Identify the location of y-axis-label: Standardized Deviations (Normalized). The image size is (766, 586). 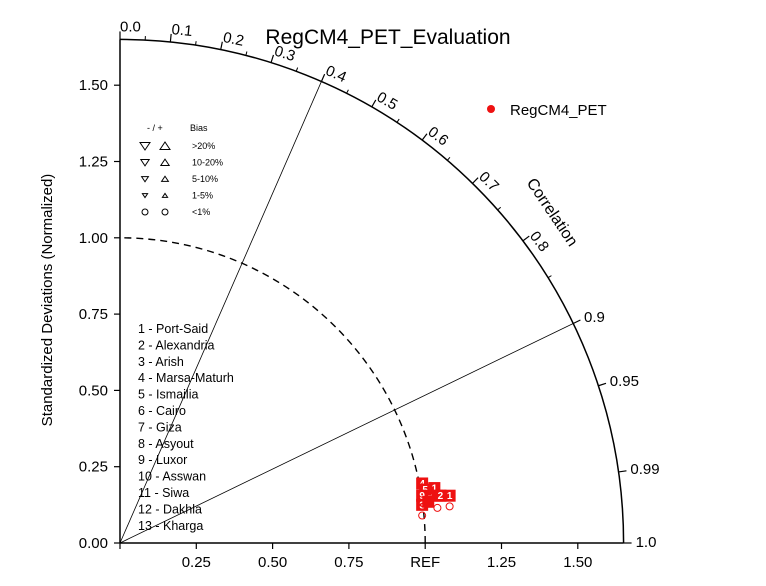
(47, 300).